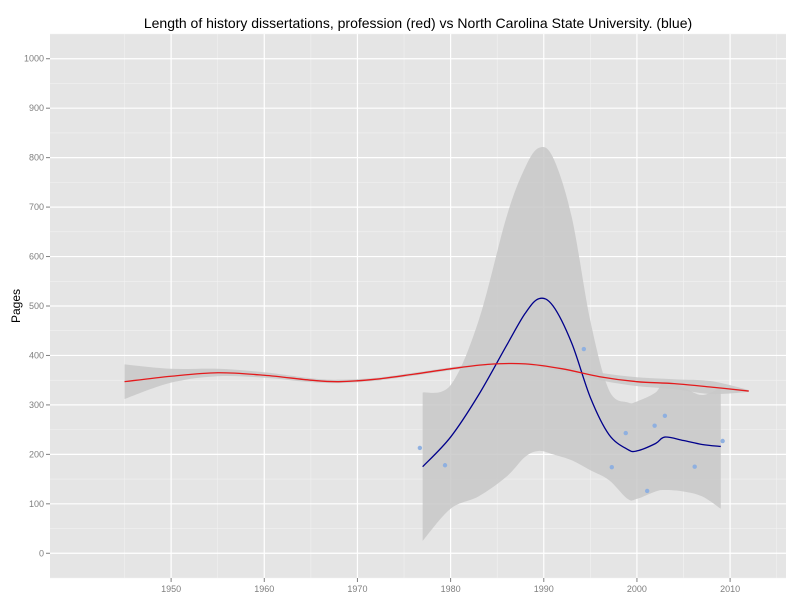 This screenshot has width=800, height=600. Describe the element at coordinates (730, 589) in the screenshot. I see `x-tick-label: 2010` at that location.